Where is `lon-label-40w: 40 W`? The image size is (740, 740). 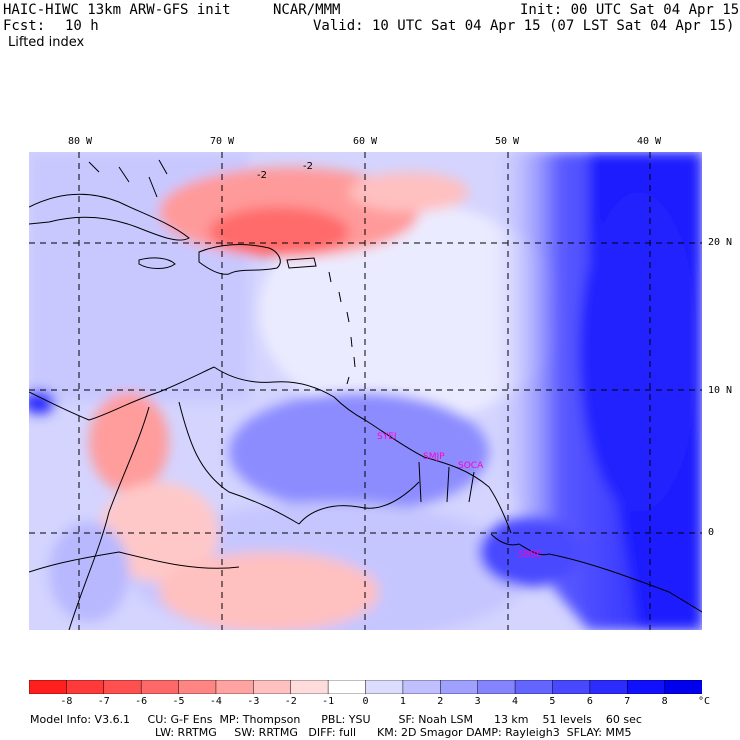 lon-label-40w: 40 W is located at coordinates (649, 141).